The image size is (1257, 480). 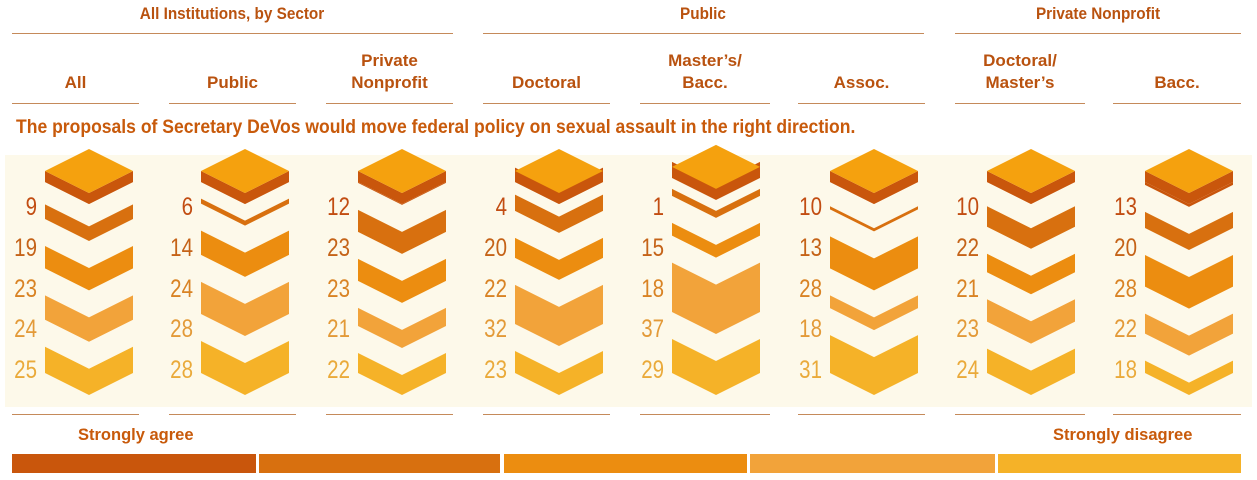 What do you see at coordinates (1123, 435) in the screenshot?
I see `legend-label-strongly-disagree: Strongly disagree` at bounding box center [1123, 435].